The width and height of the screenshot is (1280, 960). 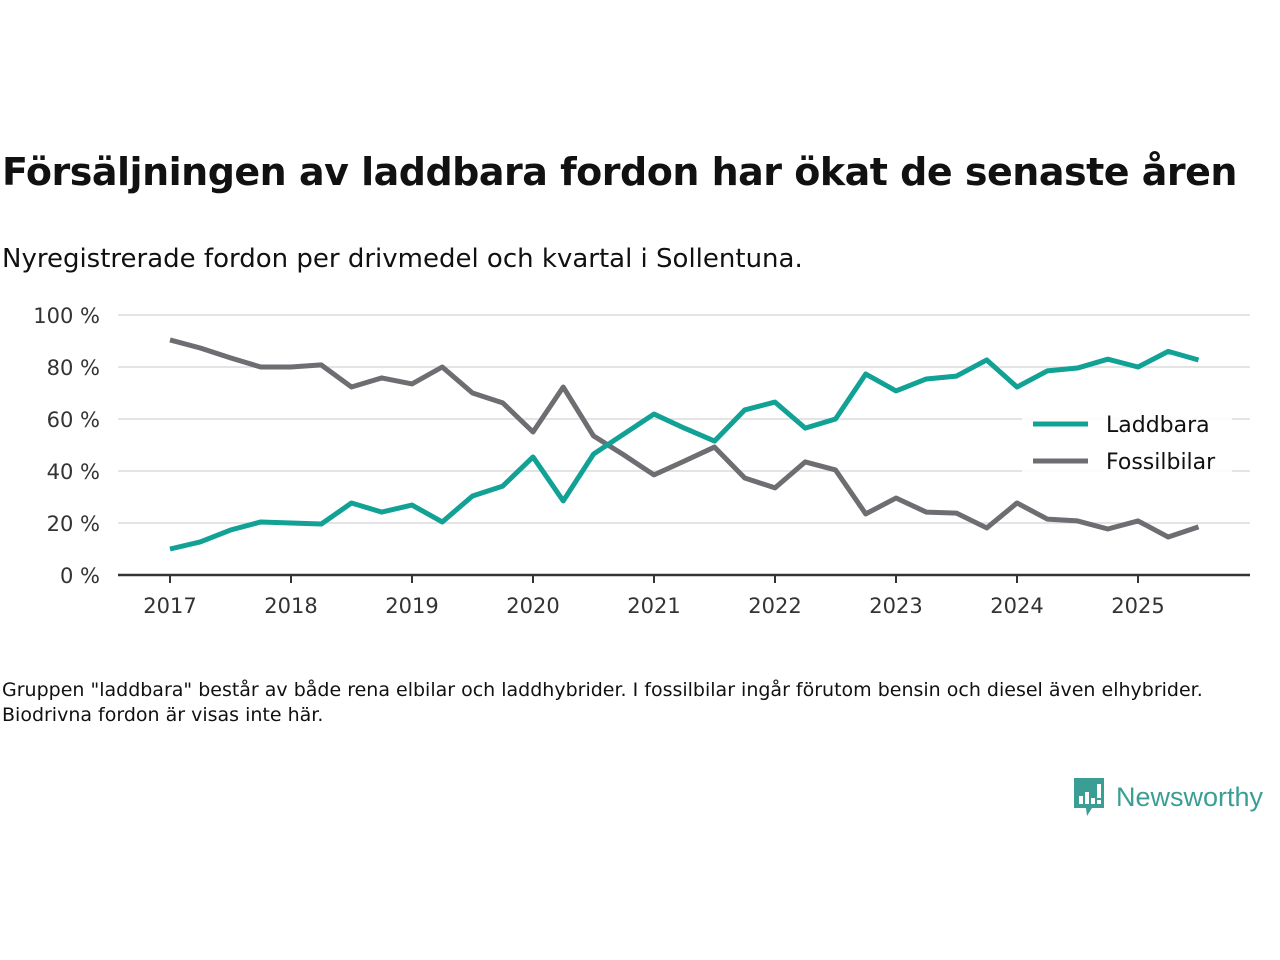 I want to click on y-tick-label: 80 %, so click(x=73, y=368).